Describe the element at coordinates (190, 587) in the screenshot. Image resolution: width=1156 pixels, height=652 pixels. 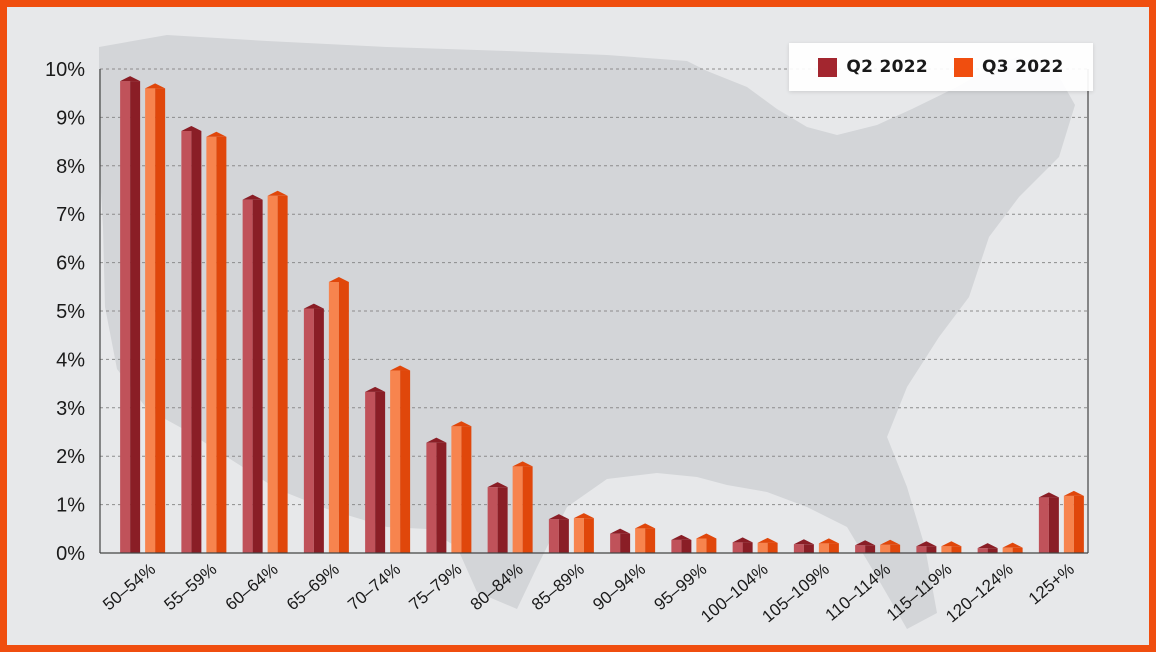
I see `x-tick-label: 55–59%` at that location.